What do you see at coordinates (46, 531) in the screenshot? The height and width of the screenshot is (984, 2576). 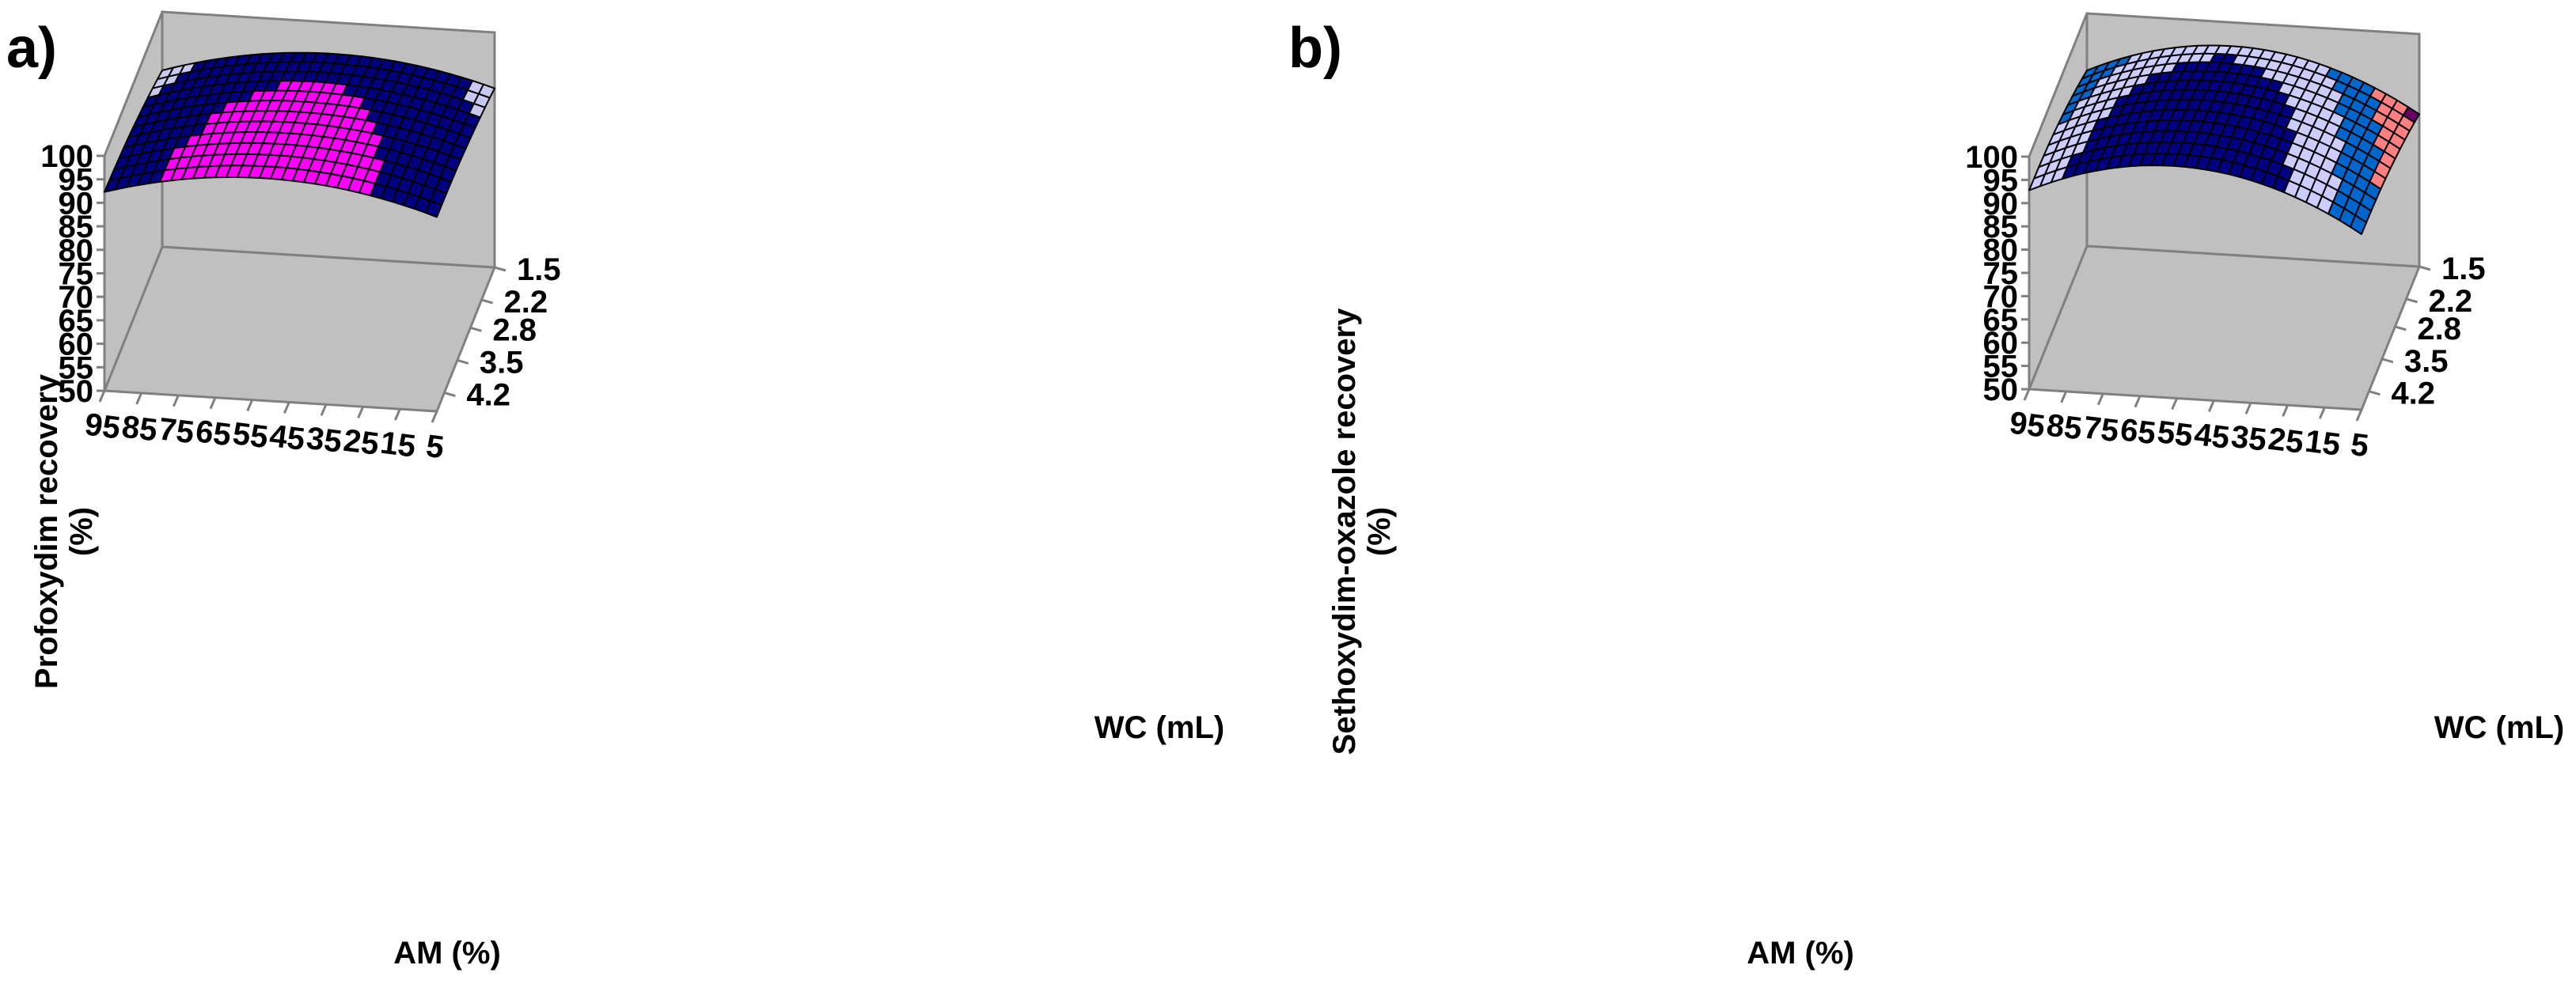 I see `z-axis-title: Profoxydim recovery` at bounding box center [46, 531].